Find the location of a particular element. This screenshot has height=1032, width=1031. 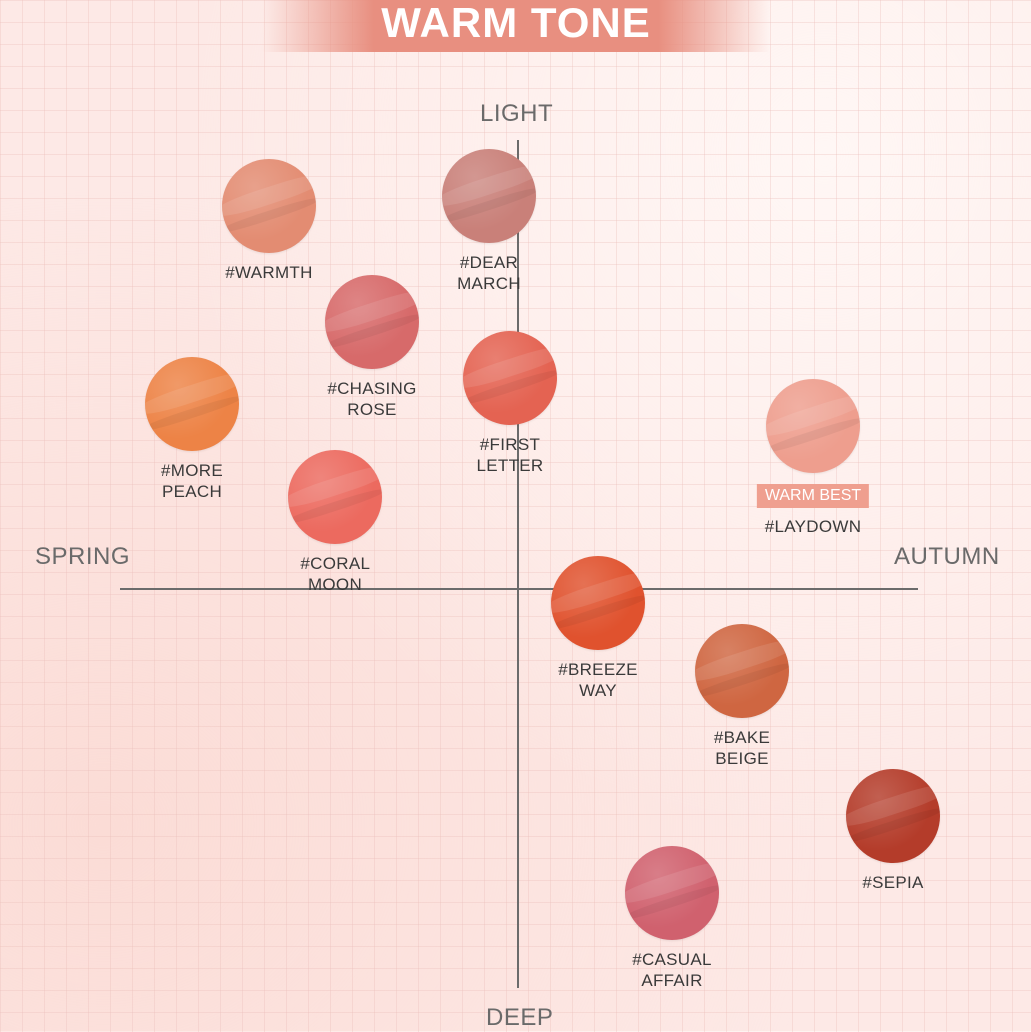

shade-name: #LAYDOWN is located at coordinates (813, 526).